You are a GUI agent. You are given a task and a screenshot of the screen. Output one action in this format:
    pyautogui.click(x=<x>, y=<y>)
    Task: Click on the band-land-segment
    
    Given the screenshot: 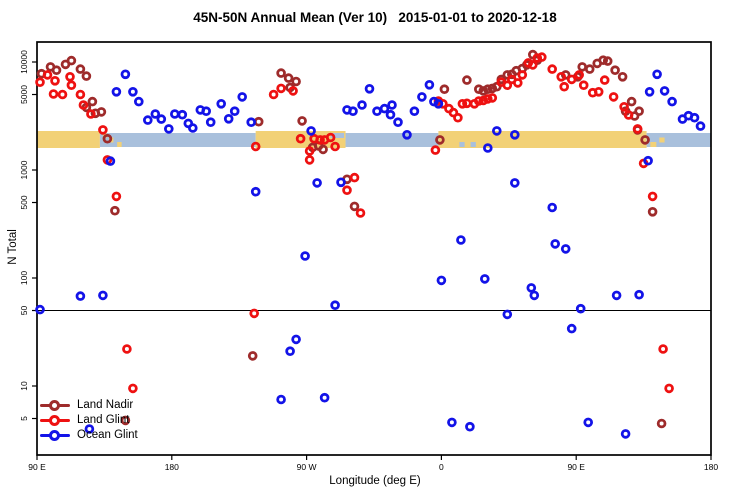 What is the action you would take?
    pyautogui.click(x=542, y=139)
    